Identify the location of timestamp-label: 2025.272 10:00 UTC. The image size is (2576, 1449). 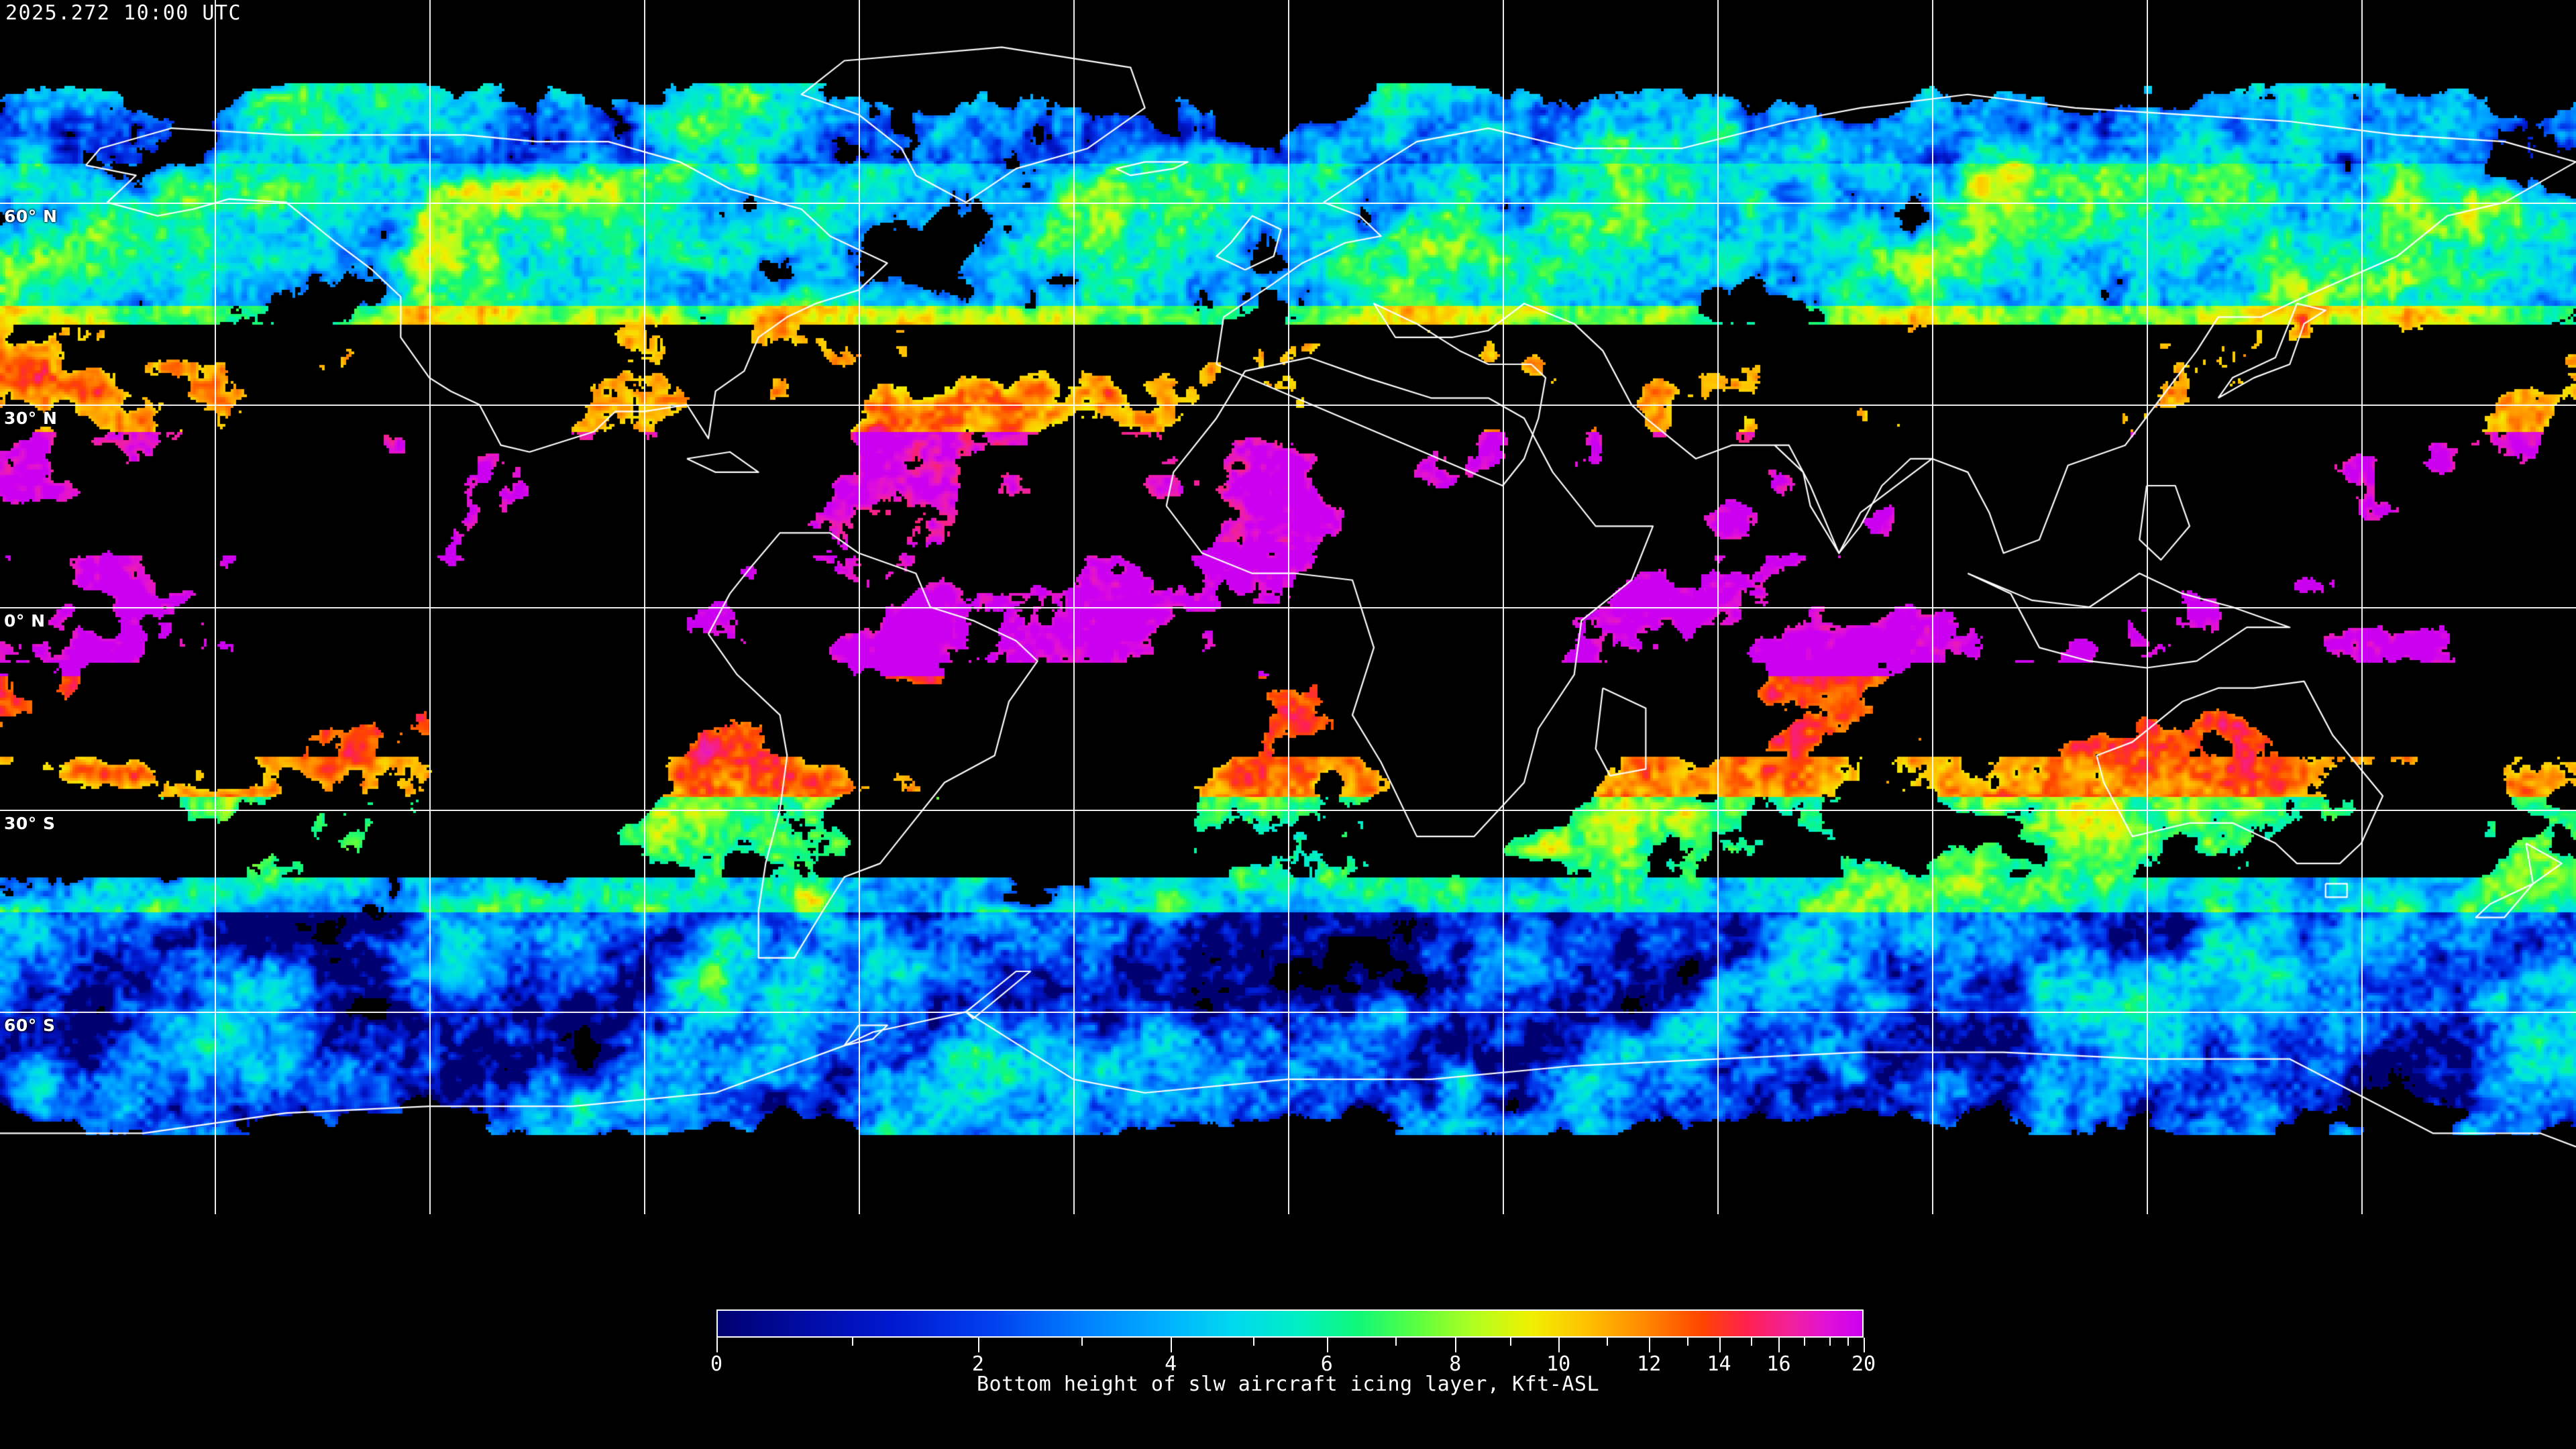
(123, 13).